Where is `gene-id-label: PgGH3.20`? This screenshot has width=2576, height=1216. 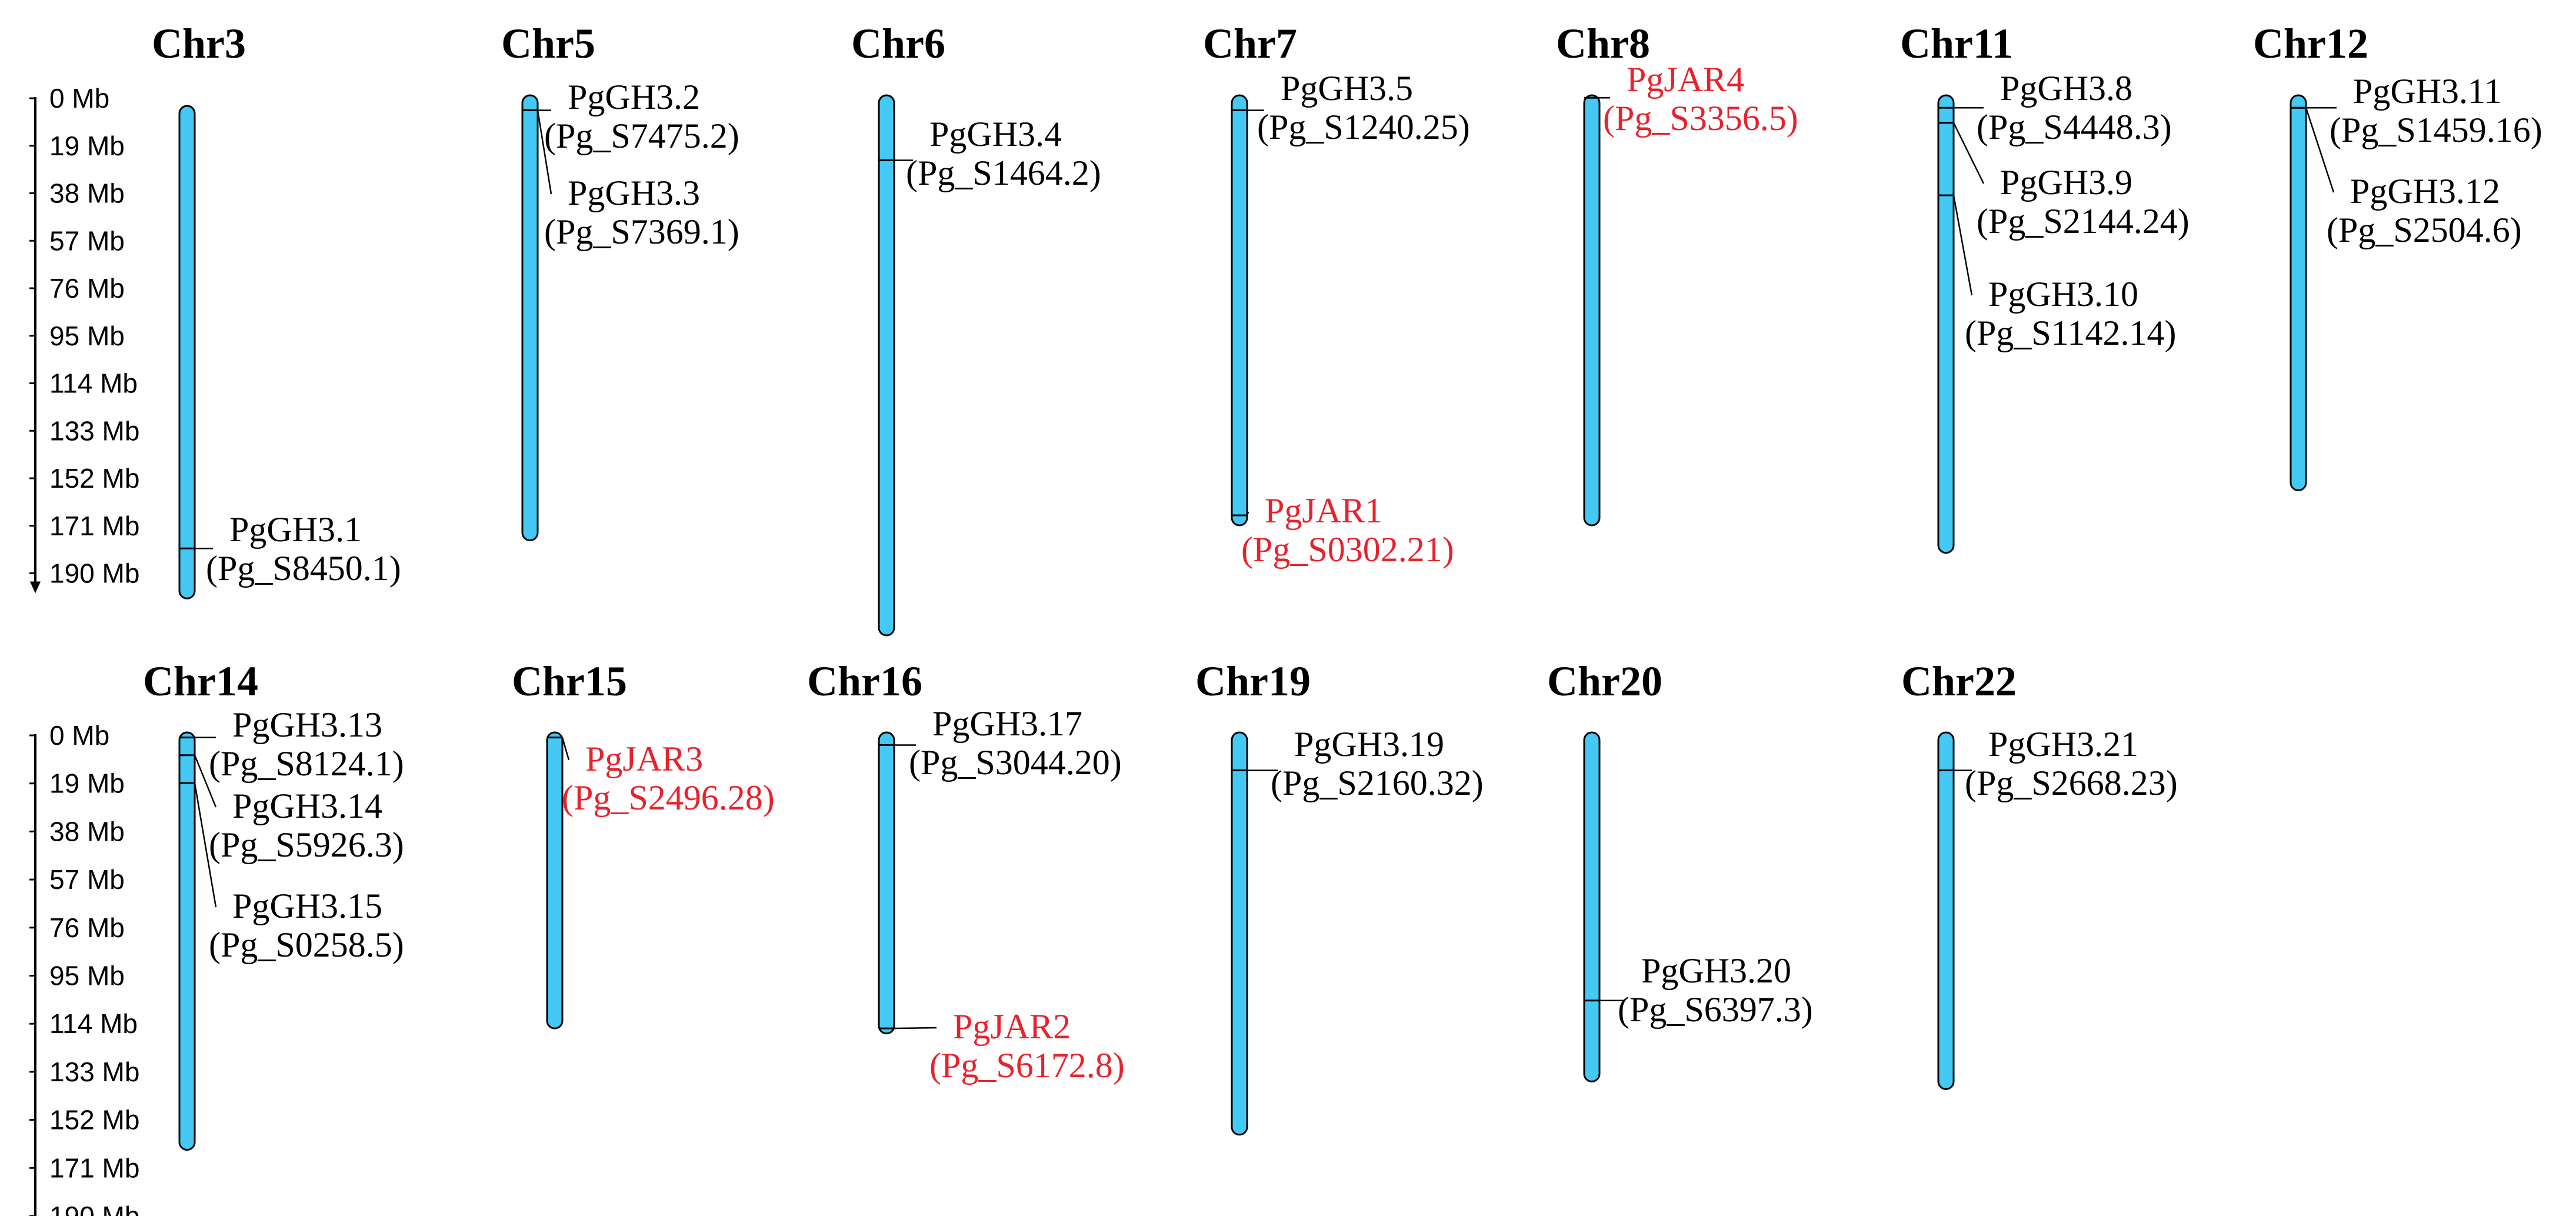
gene-id-label: PgGH3.20 is located at coordinates (1716, 970).